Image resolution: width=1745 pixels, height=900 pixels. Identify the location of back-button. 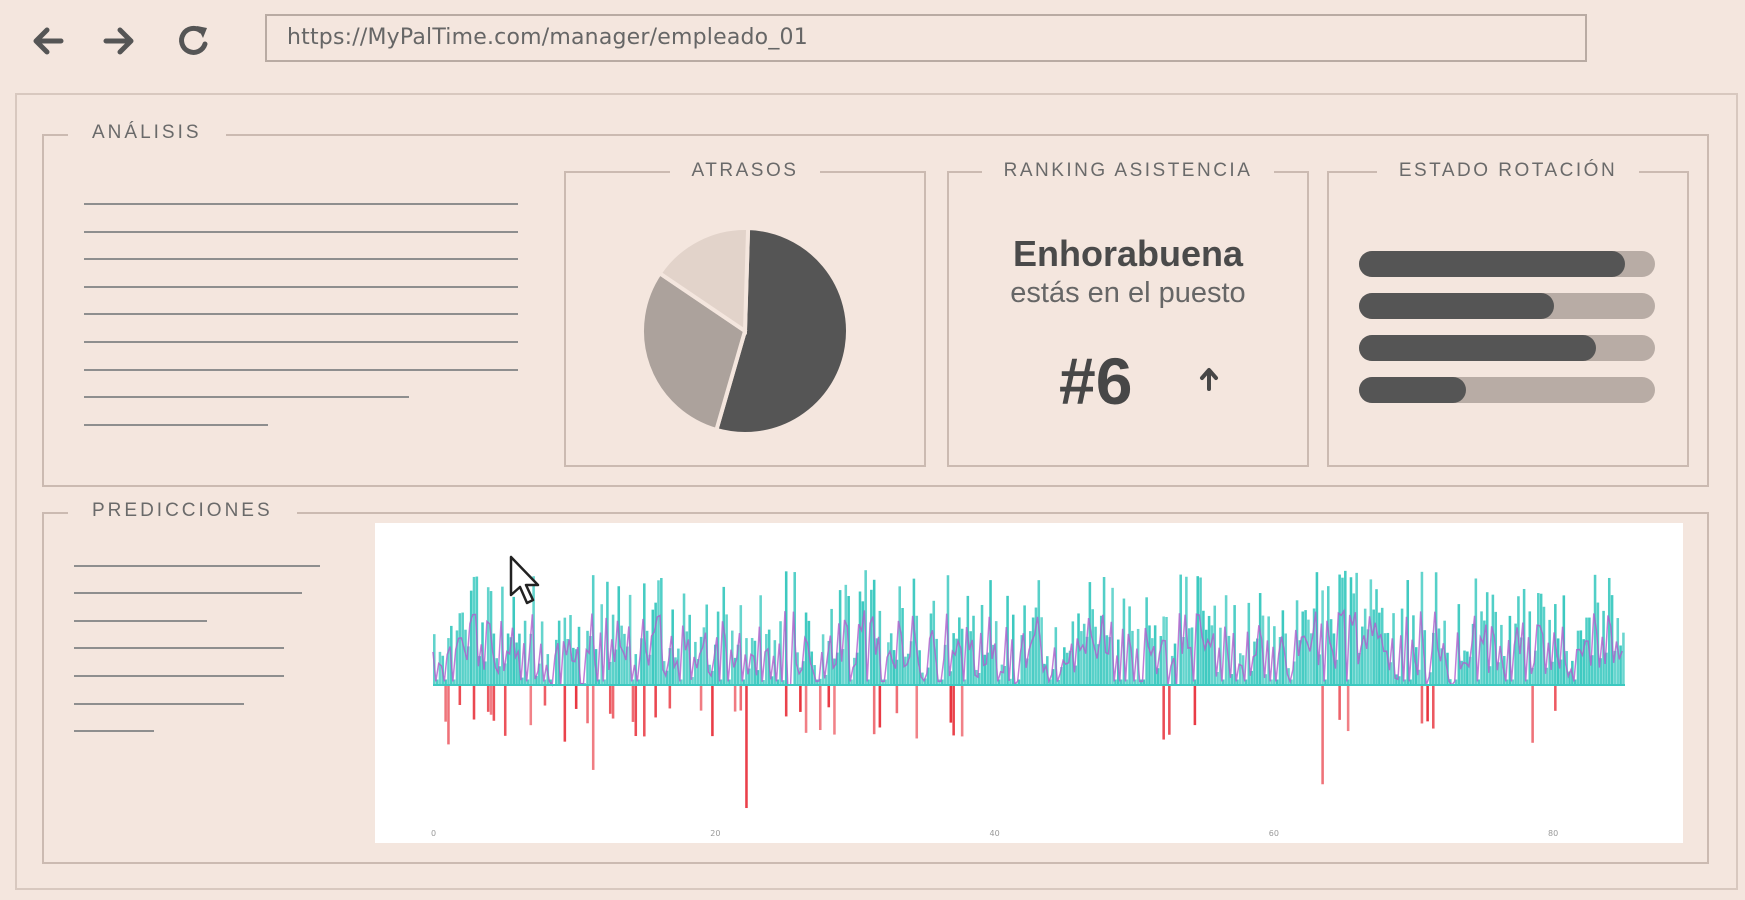
(48, 41).